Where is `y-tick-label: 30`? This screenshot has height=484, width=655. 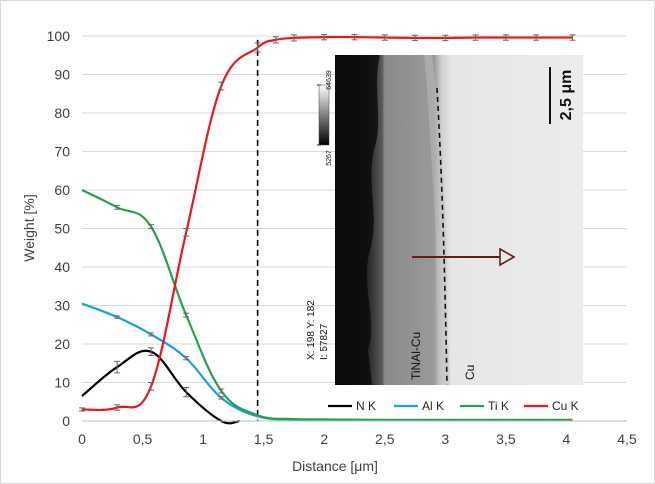 y-tick-label: 30 is located at coordinates (62, 306).